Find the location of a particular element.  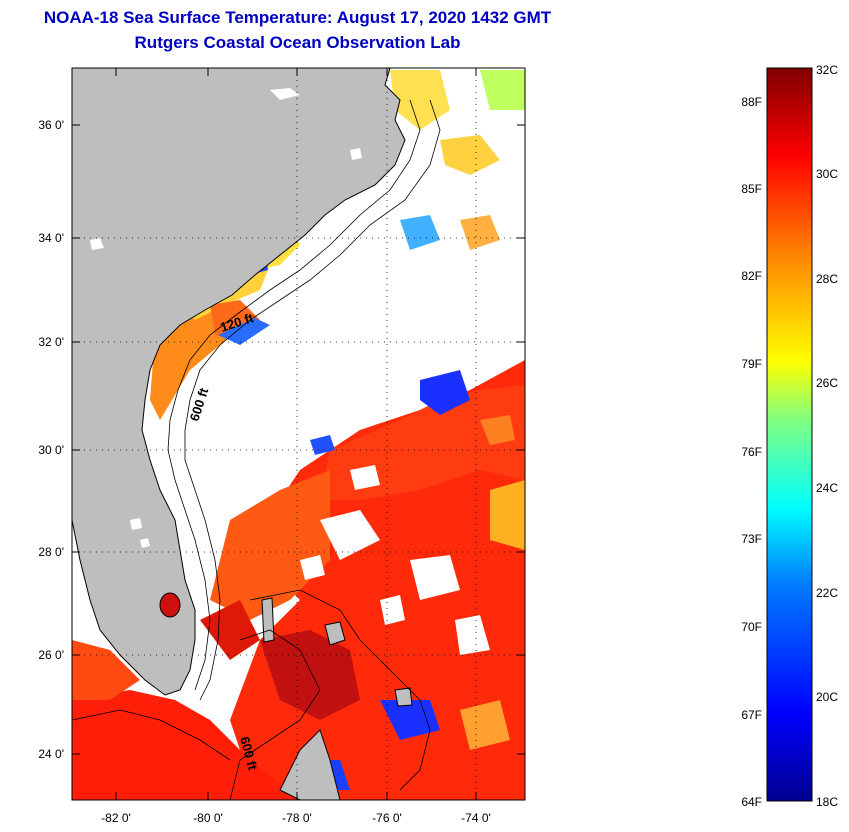

colorbar-gradient is located at coordinates (789, 434).